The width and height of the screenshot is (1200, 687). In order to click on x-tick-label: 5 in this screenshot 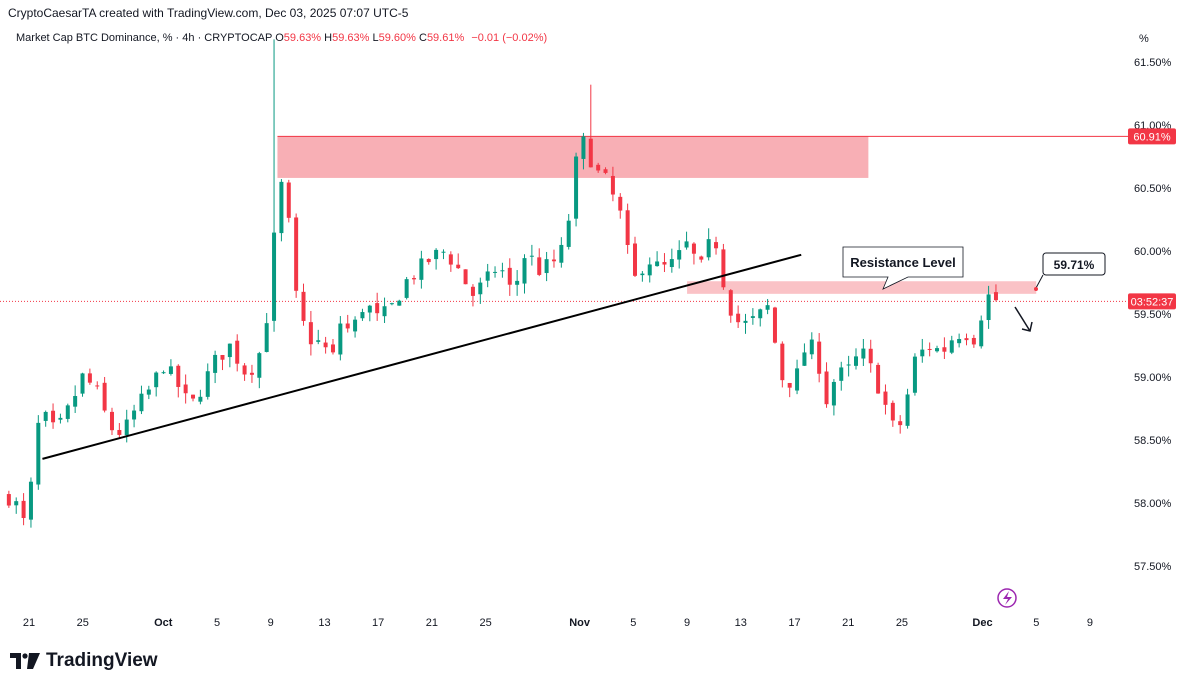, I will do `click(633, 623)`.